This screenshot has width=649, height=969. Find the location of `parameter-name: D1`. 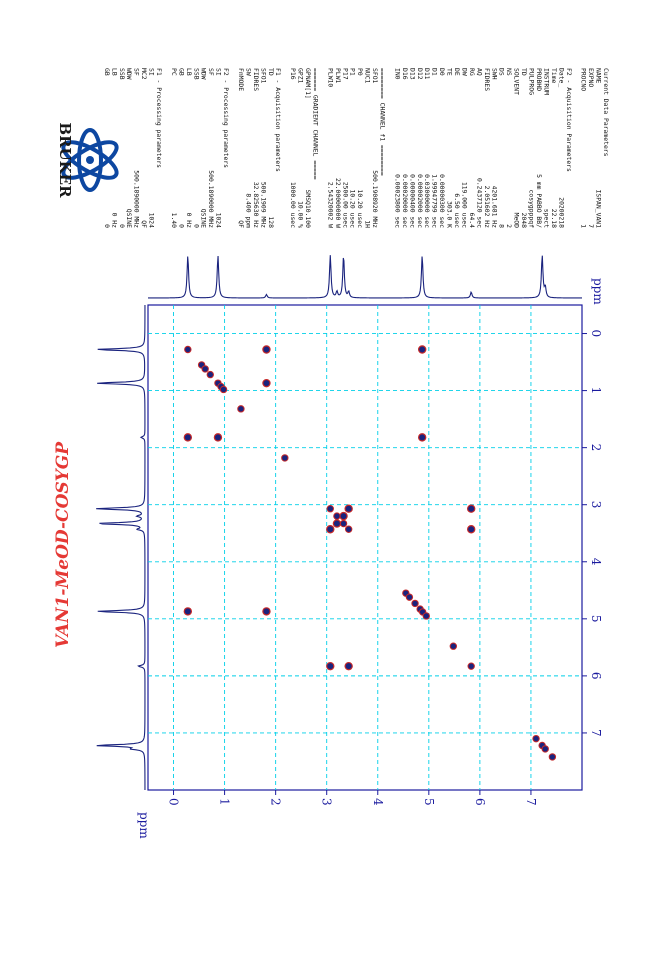

parameter-name: D1 is located at coordinates (435, 72).